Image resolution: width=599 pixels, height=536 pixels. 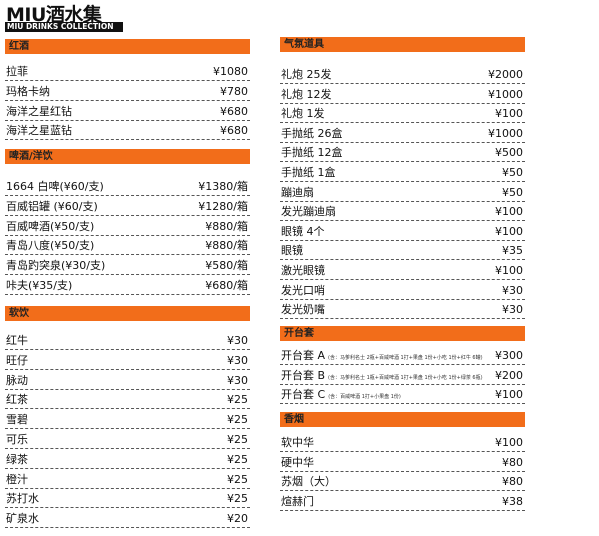 What do you see at coordinates (22, 499) in the screenshot?
I see `item-name: 苏打水` at bounding box center [22, 499].